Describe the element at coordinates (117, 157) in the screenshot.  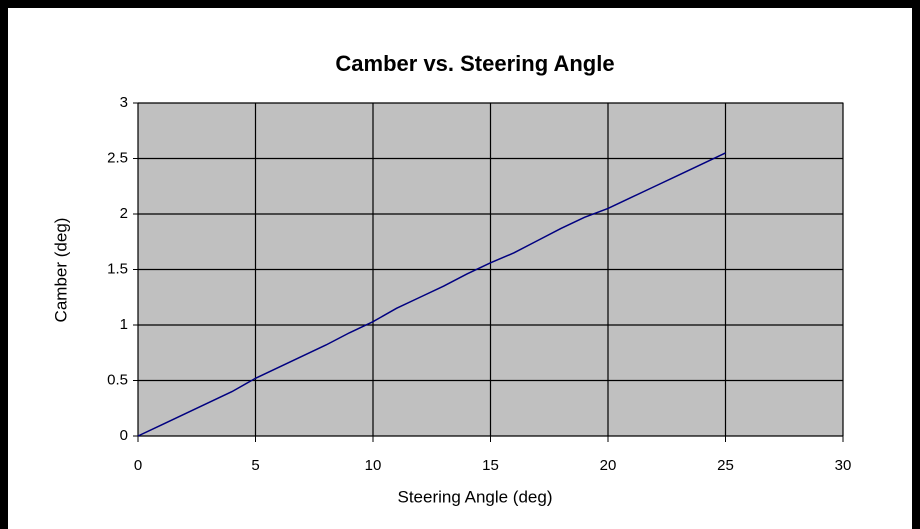
I see `y-tick-label: 2.5` at that location.